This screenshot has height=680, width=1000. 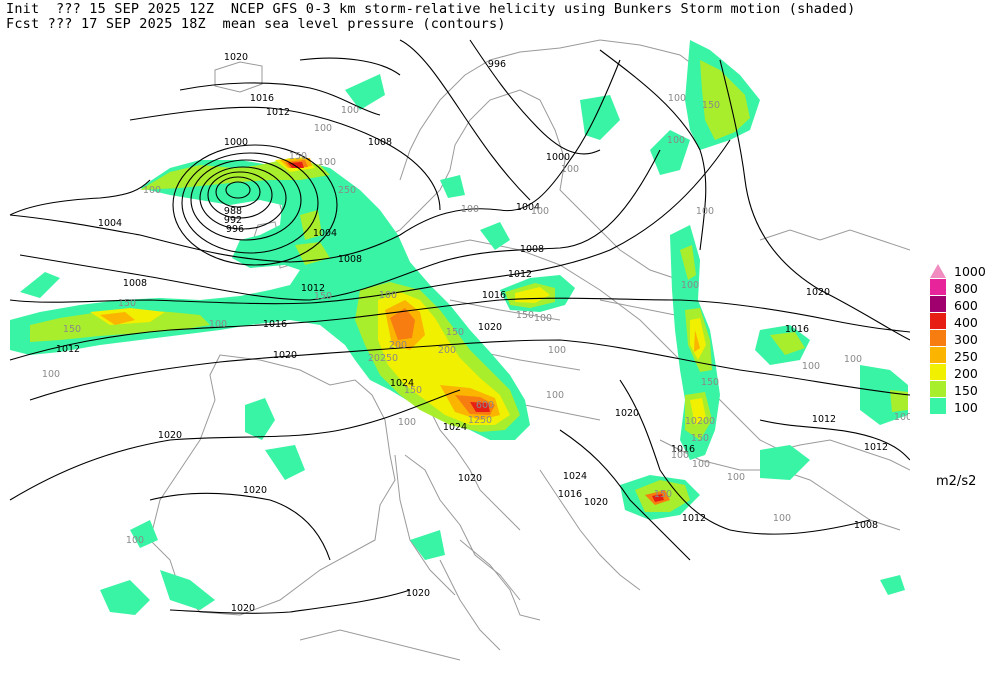 I want to click on legend-label: 250, so click(x=966, y=356).